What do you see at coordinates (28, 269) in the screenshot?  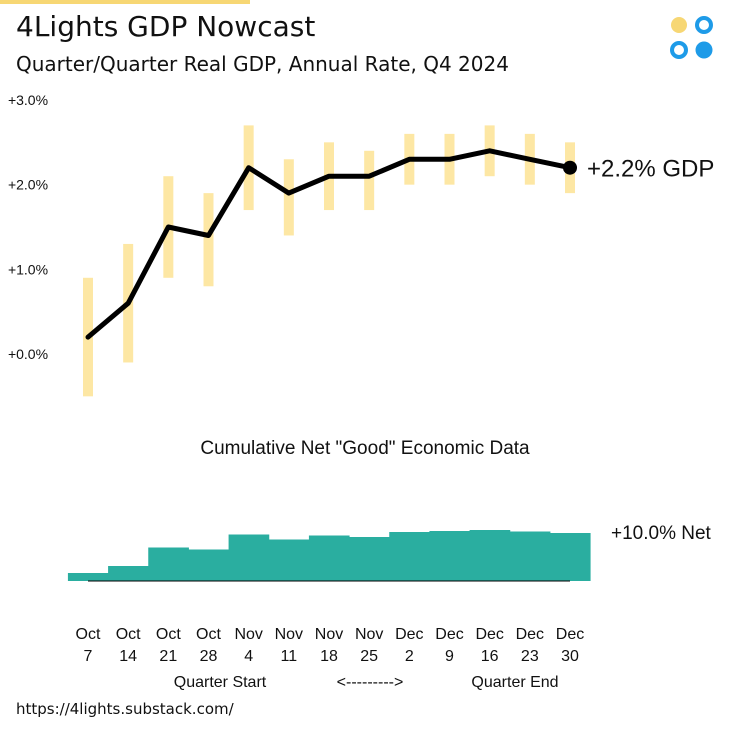 I see `y-tick-label: +1.0%` at bounding box center [28, 269].